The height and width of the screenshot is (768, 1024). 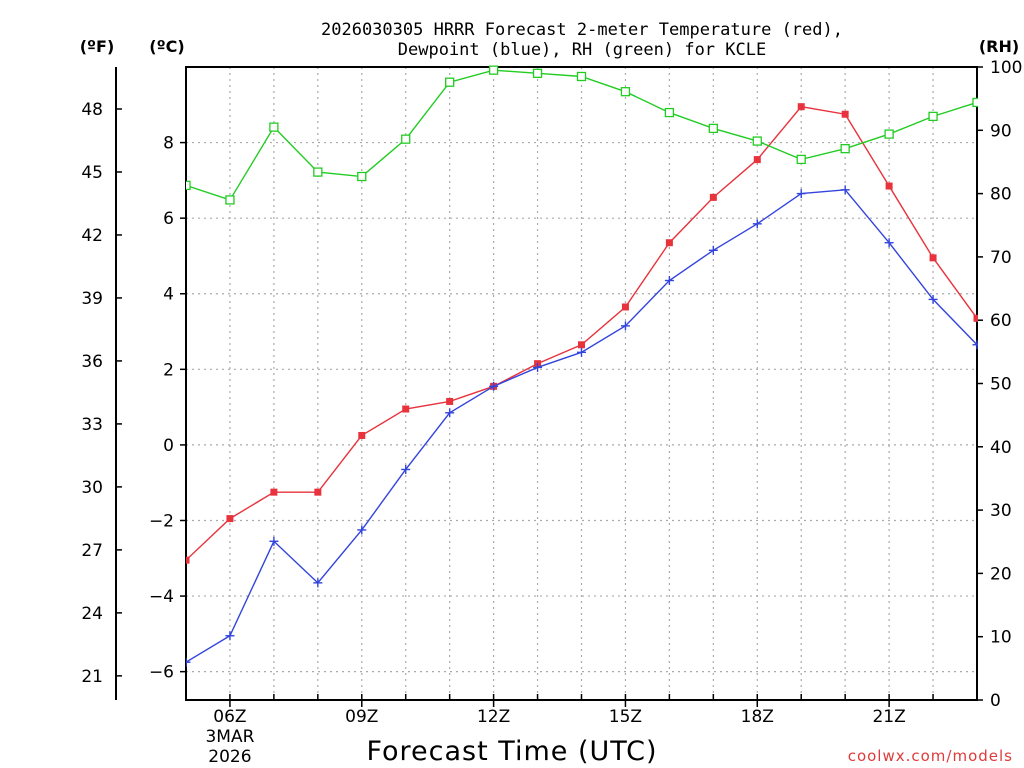 I want to click on x-tick-label: 06Z, so click(x=229, y=717).